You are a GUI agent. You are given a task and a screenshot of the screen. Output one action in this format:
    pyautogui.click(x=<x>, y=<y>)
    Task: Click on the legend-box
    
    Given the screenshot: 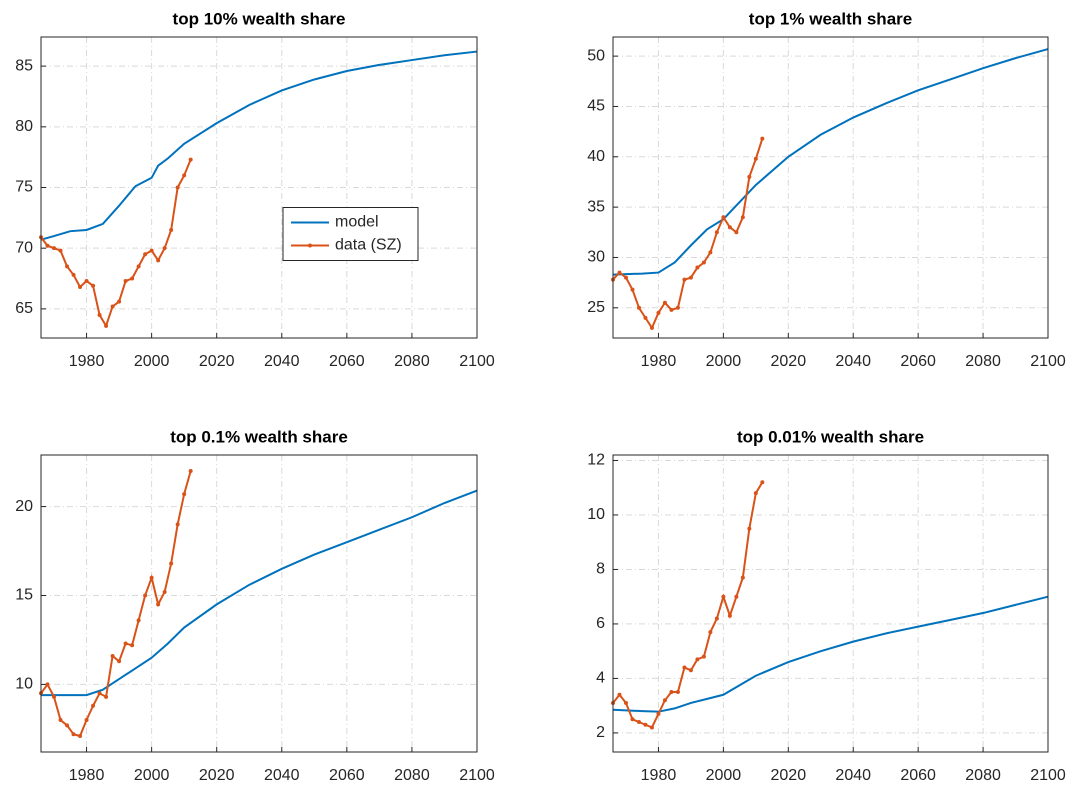 What is the action you would take?
    pyautogui.click(x=350, y=234)
    